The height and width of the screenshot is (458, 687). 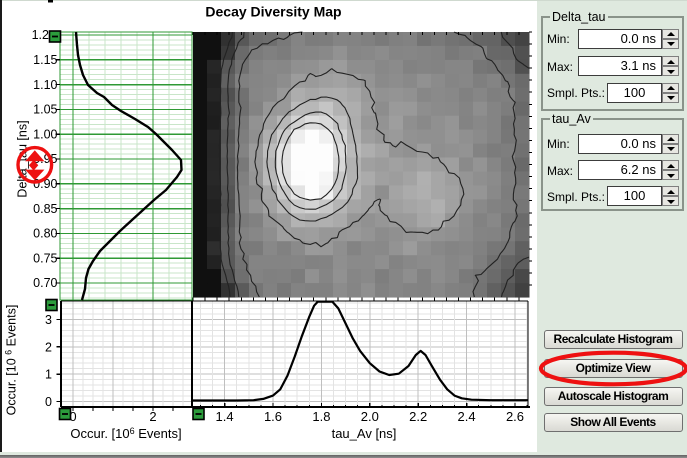 I want to click on svg-text: 2.6, so click(x=515, y=416).